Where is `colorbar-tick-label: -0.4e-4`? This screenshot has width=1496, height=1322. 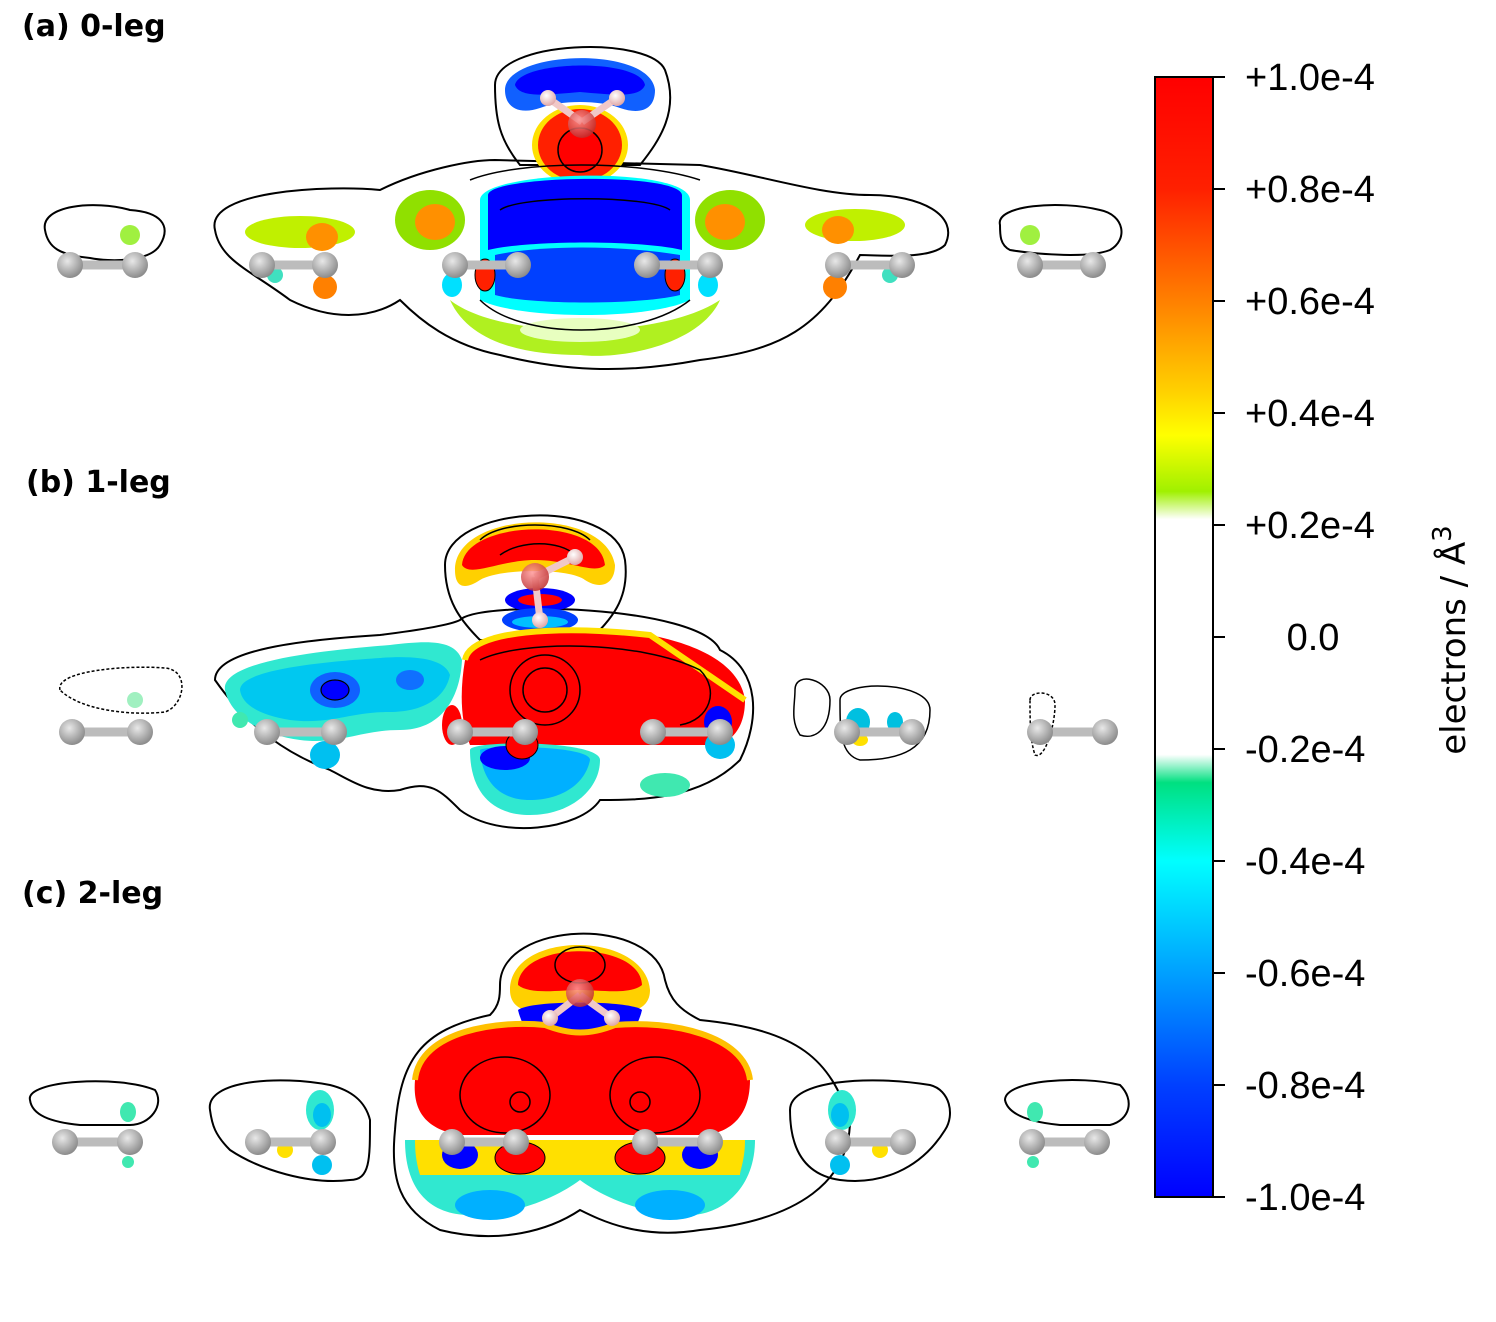 colorbar-tick-label: -0.4e-4 is located at coordinates (1305, 862).